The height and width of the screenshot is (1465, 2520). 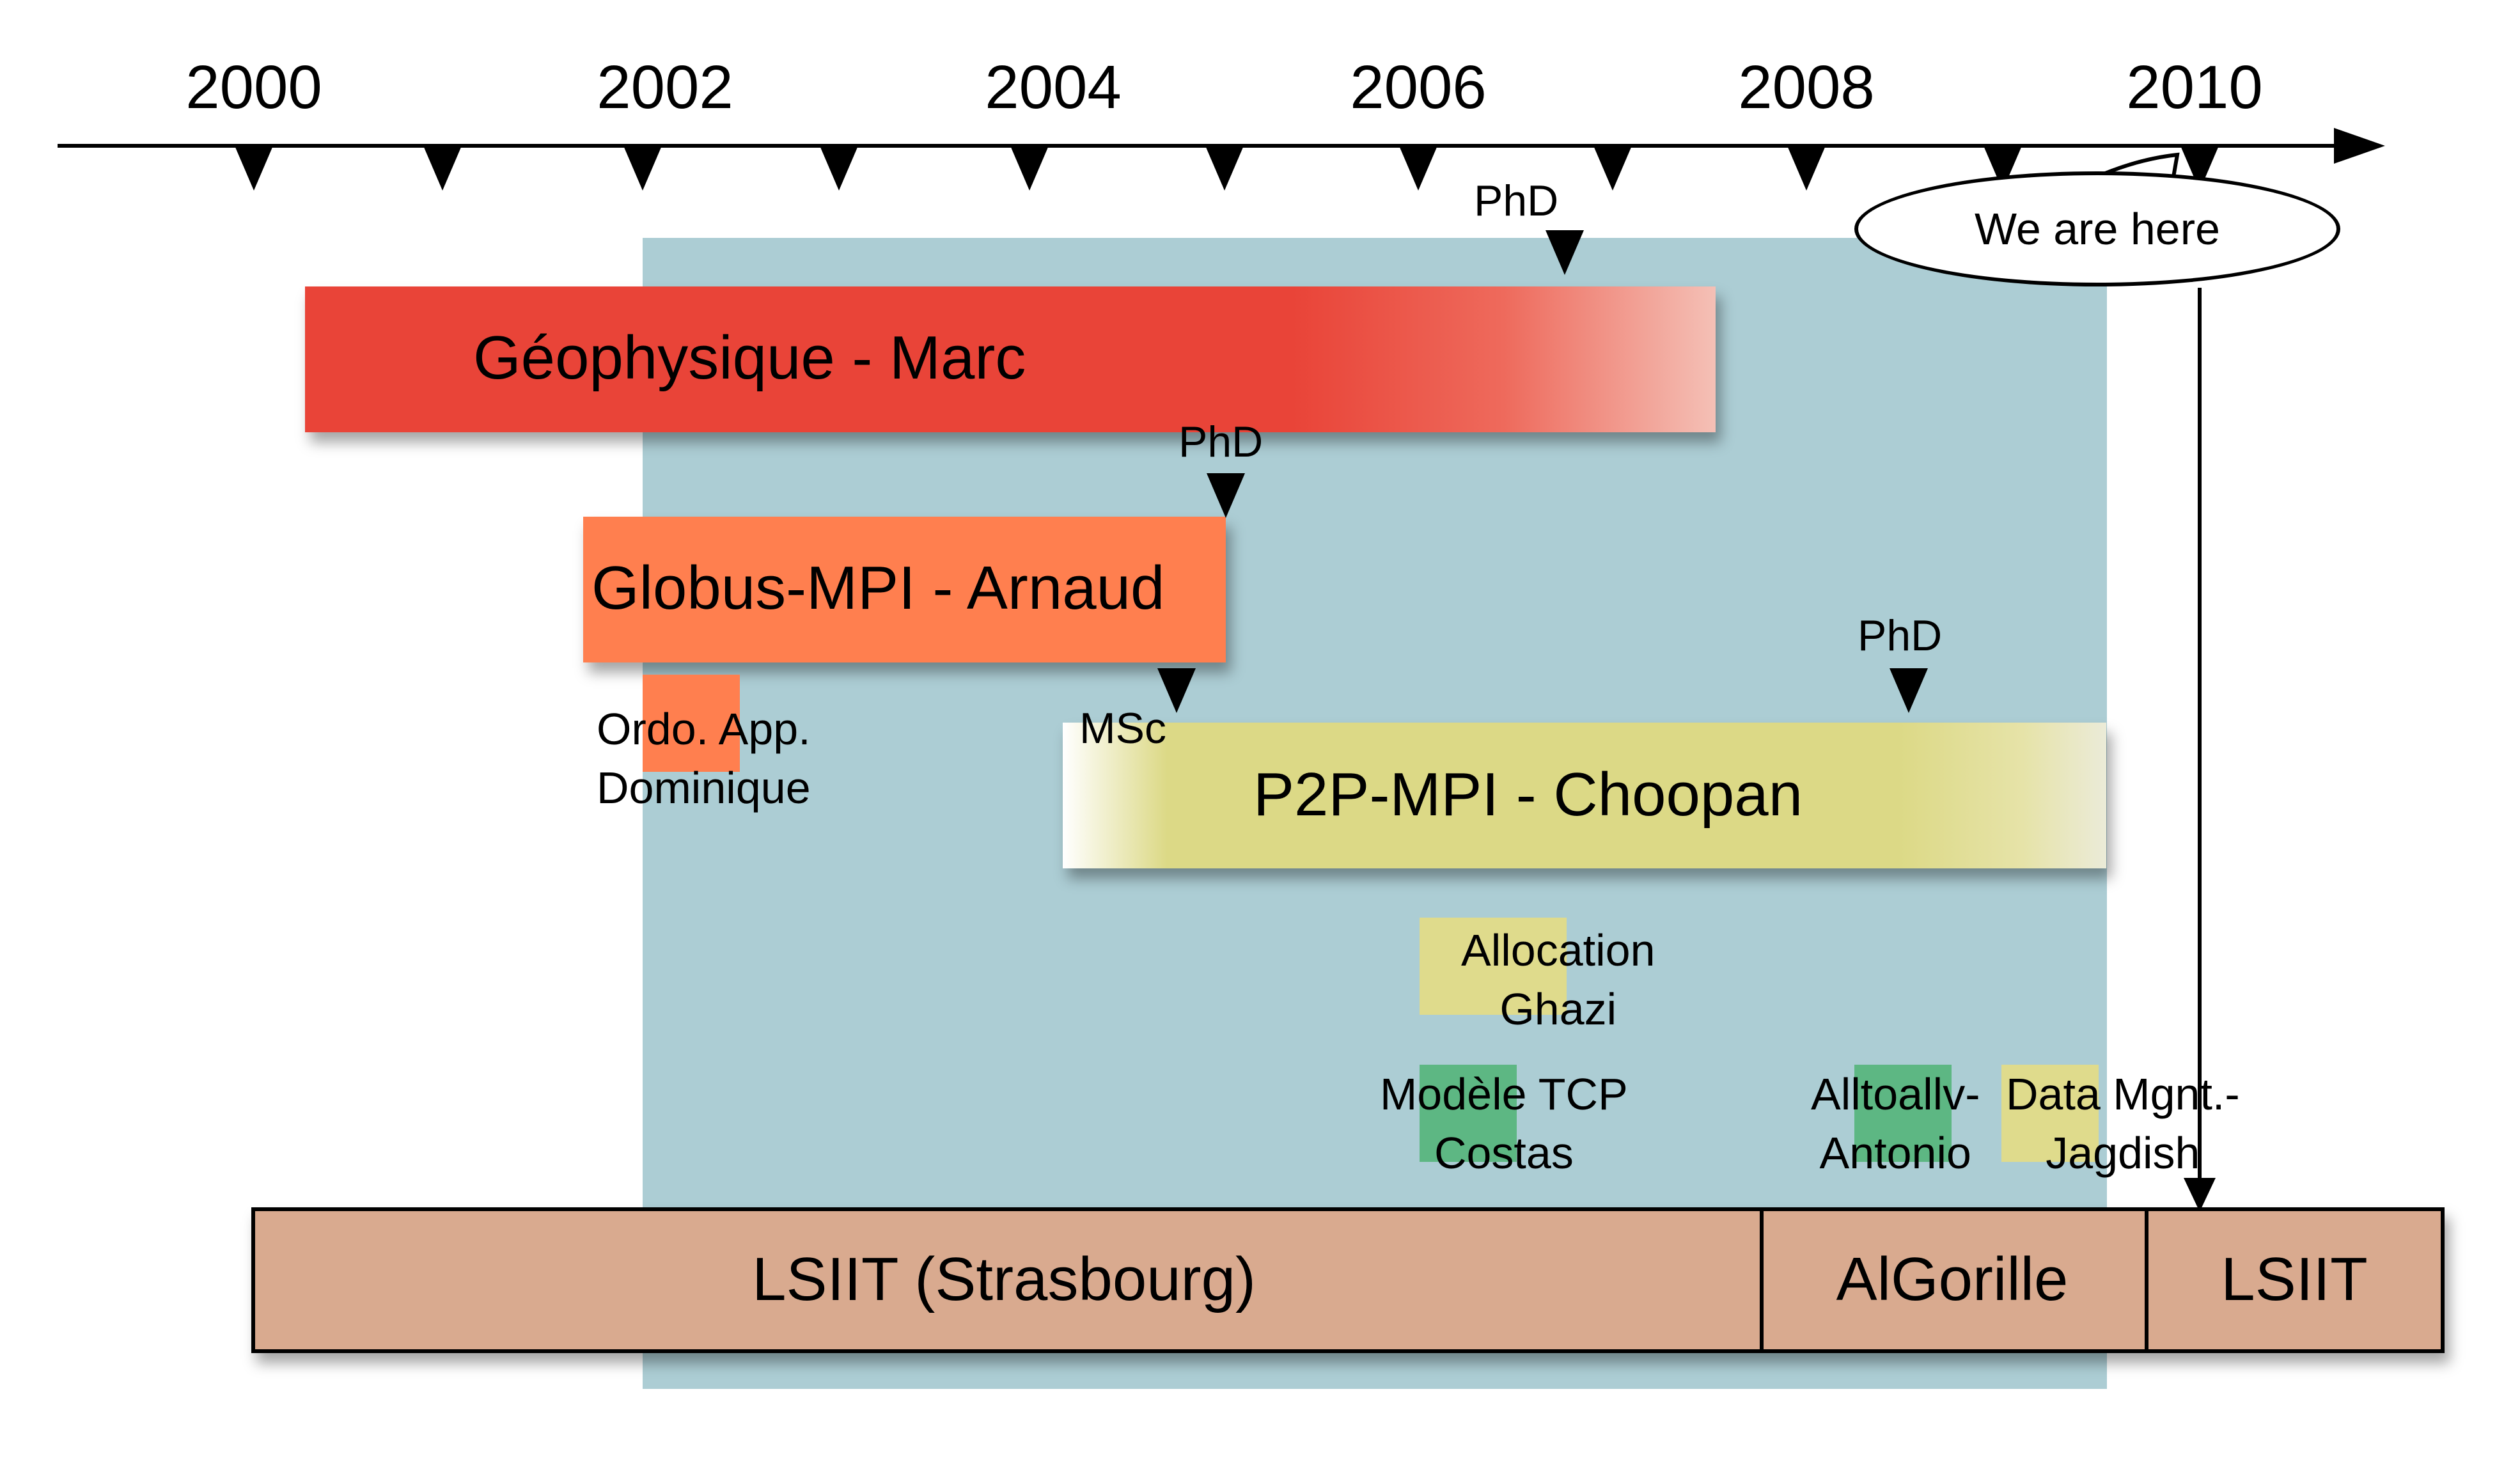 What do you see at coordinates (1176, 690) in the screenshot?
I see `msc-marker` at bounding box center [1176, 690].